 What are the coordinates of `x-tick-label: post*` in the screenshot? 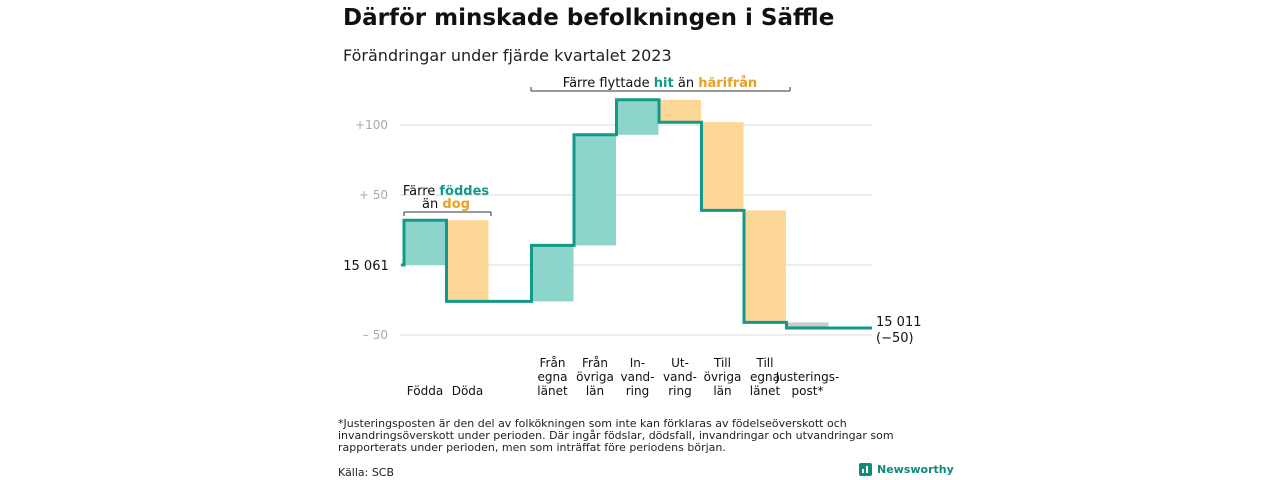 It's located at (808, 391).